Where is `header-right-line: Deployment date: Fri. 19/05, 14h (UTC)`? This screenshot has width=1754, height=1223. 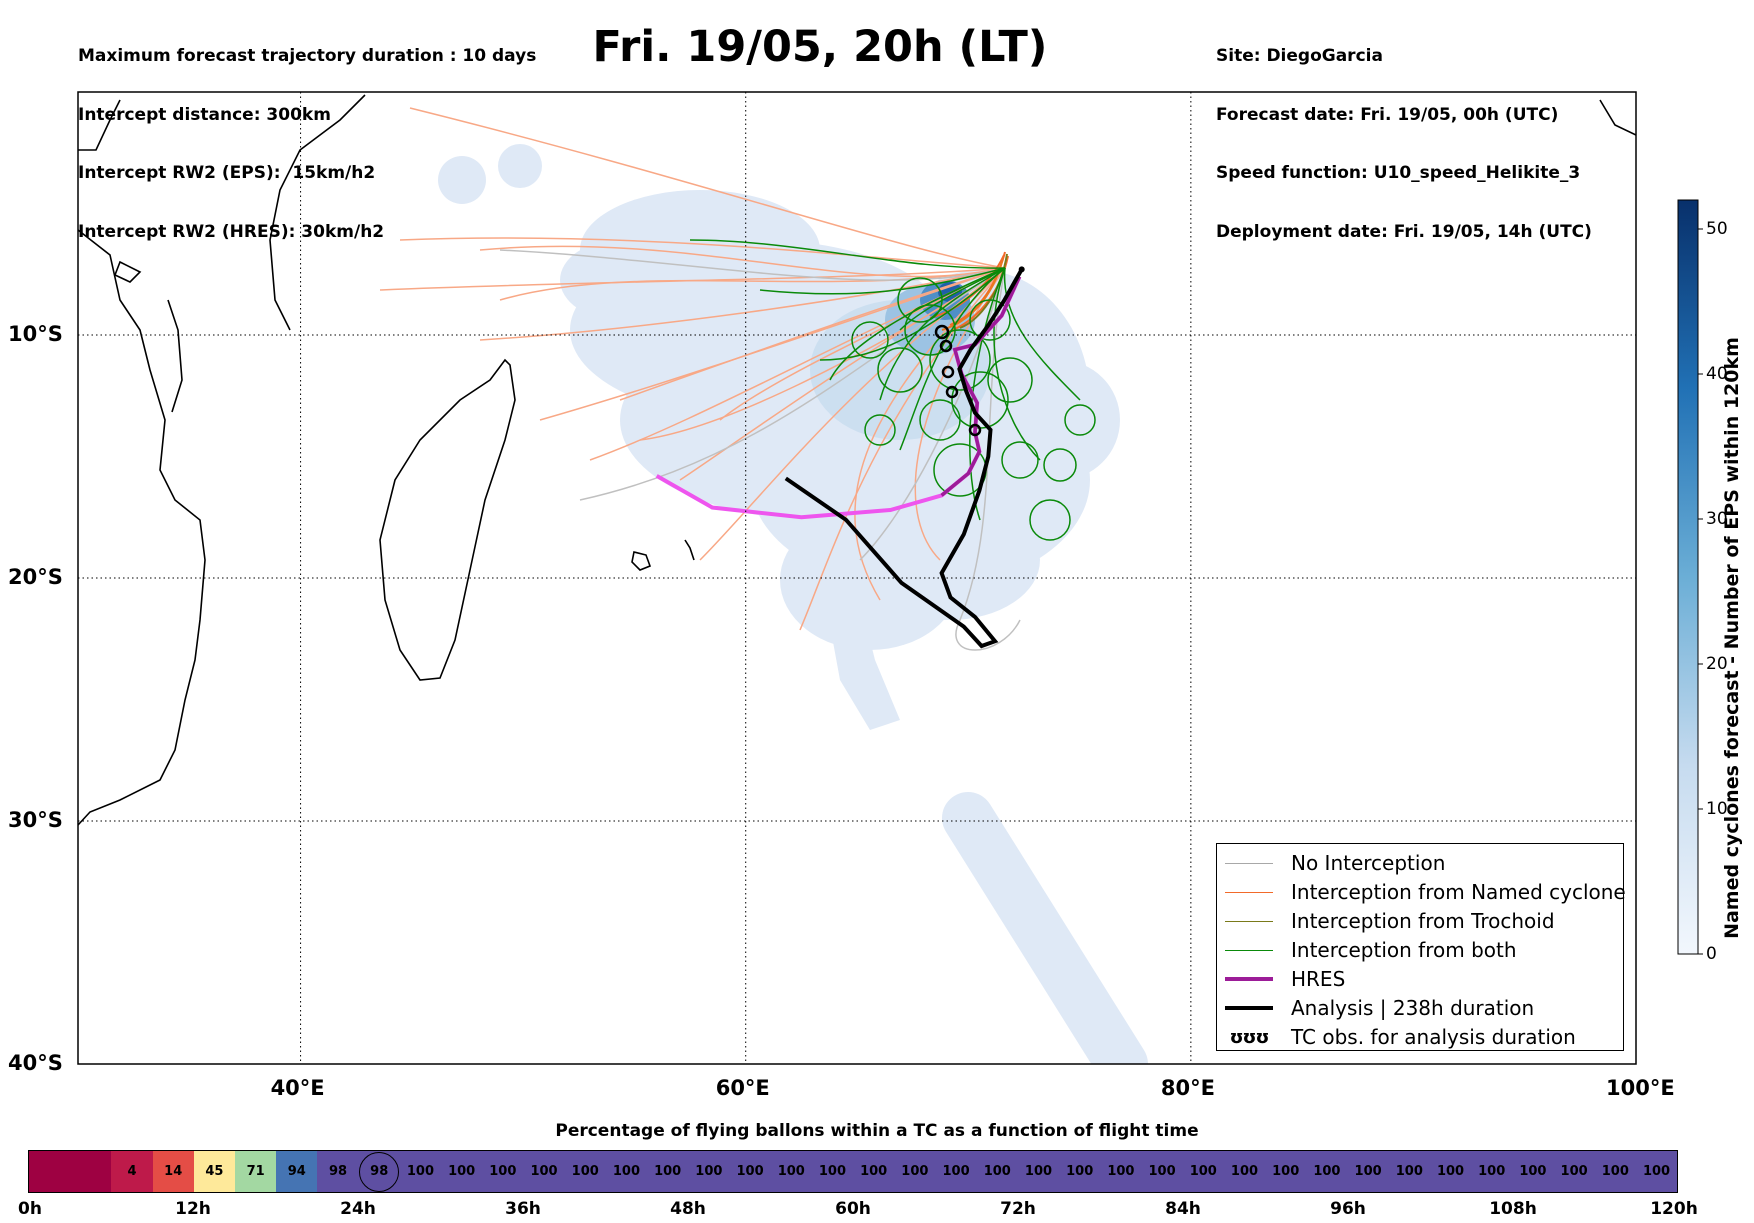
header-right-line: Deployment date: Fri. 19/05, 14h (UTC) is located at coordinates (1404, 231).